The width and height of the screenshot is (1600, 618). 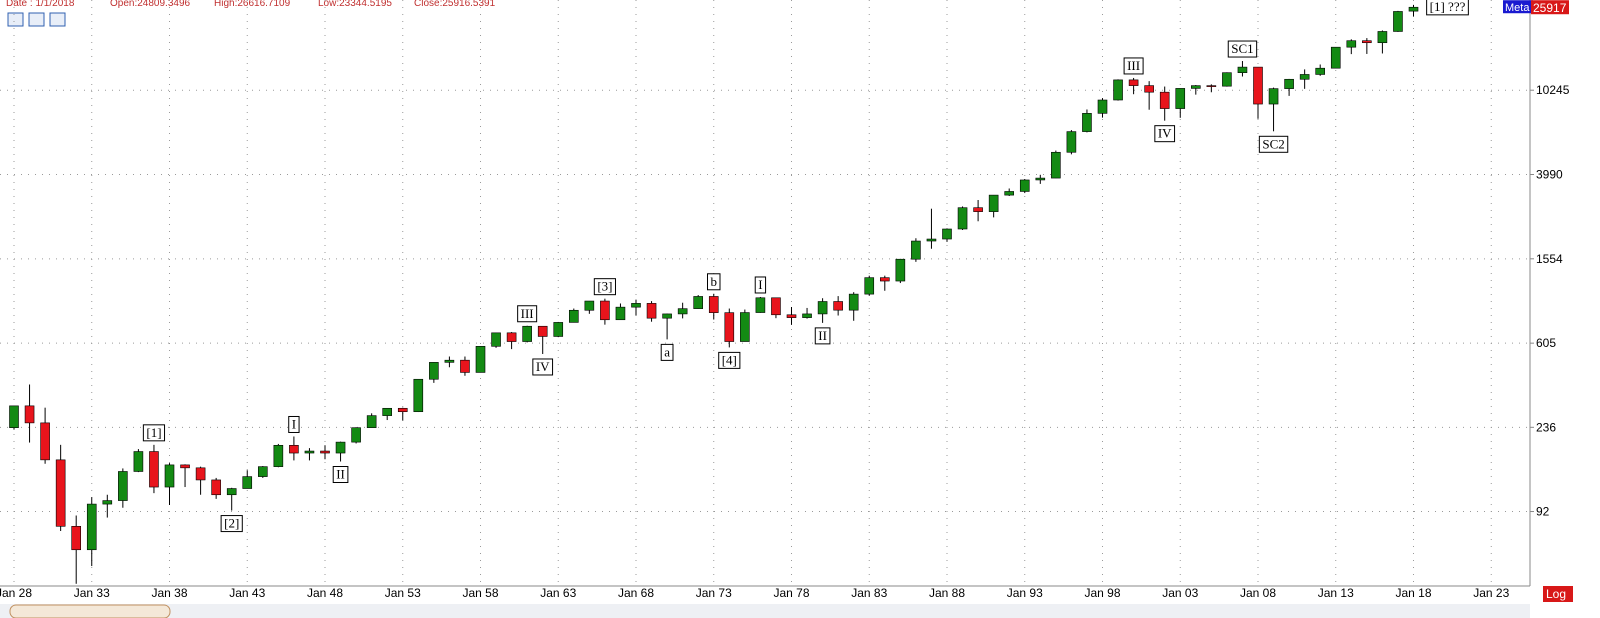 I want to click on x-tick-label: Jan 98, so click(x=1102, y=593).